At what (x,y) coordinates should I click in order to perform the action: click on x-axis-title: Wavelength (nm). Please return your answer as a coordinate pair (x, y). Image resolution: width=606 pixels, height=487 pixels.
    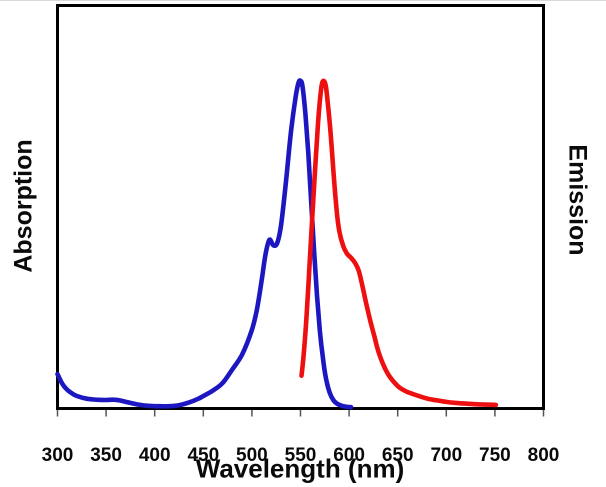
    Looking at the image, I should click on (300, 468).